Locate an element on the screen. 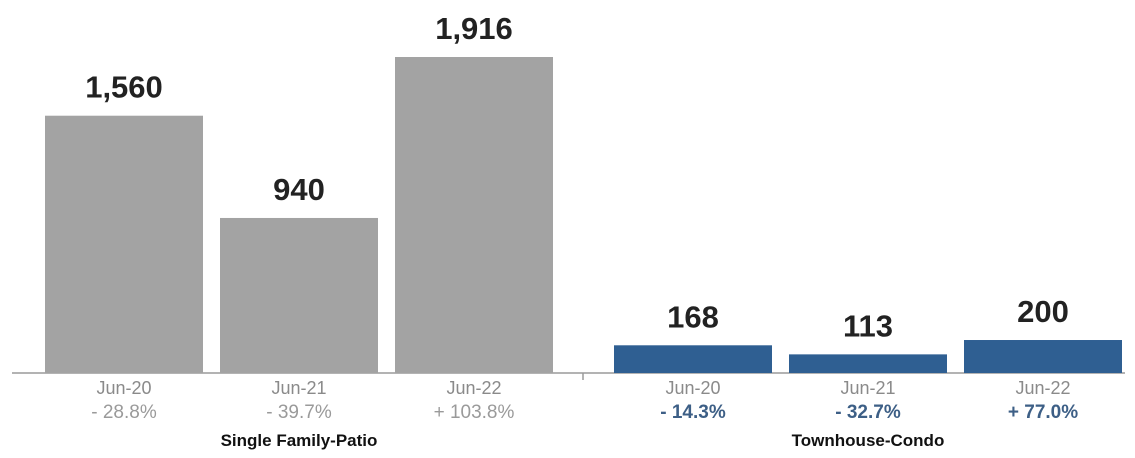  change-label: - 39.7% is located at coordinates (299, 412).